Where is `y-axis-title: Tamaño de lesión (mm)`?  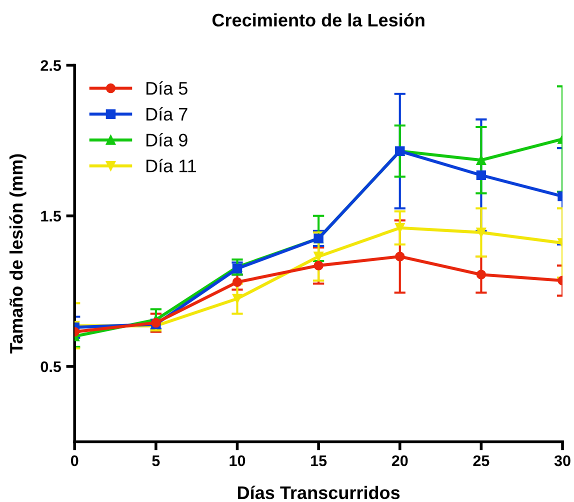 y-axis-title: Tamaño de lesión (mm) is located at coordinates (17, 254).